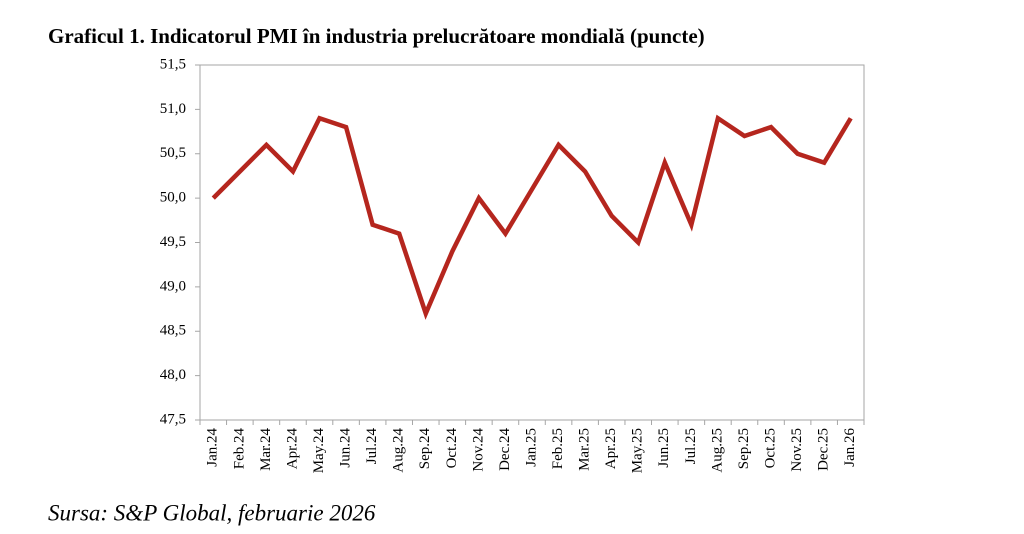  What do you see at coordinates (346, 448) in the screenshot?
I see `x-tick-label: Jun.24` at bounding box center [346, 448].